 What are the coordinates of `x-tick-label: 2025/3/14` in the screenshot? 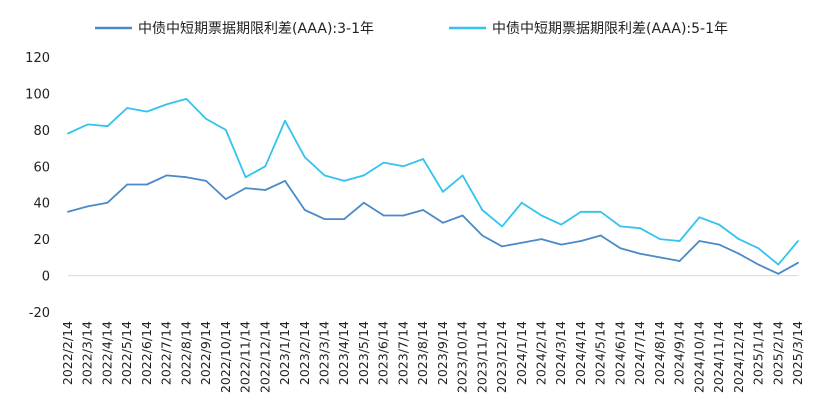 It's located at (797, 353).